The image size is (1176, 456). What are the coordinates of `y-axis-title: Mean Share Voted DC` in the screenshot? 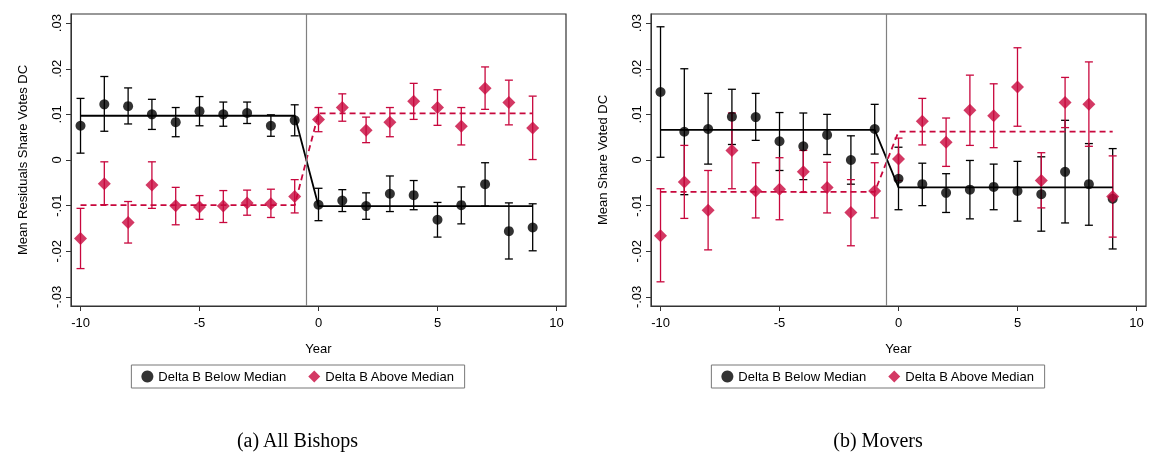 It's located at (602, 160).